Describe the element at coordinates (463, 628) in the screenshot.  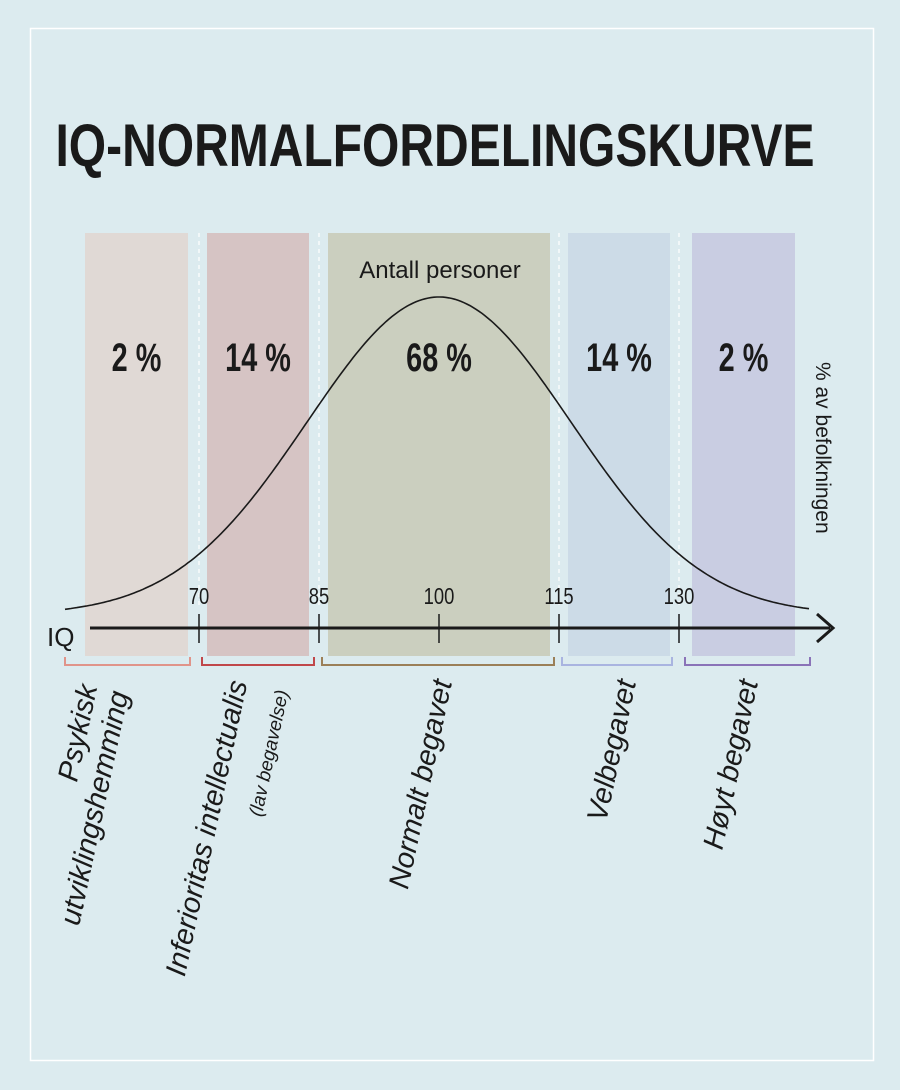
I see `x-axis` at that location.